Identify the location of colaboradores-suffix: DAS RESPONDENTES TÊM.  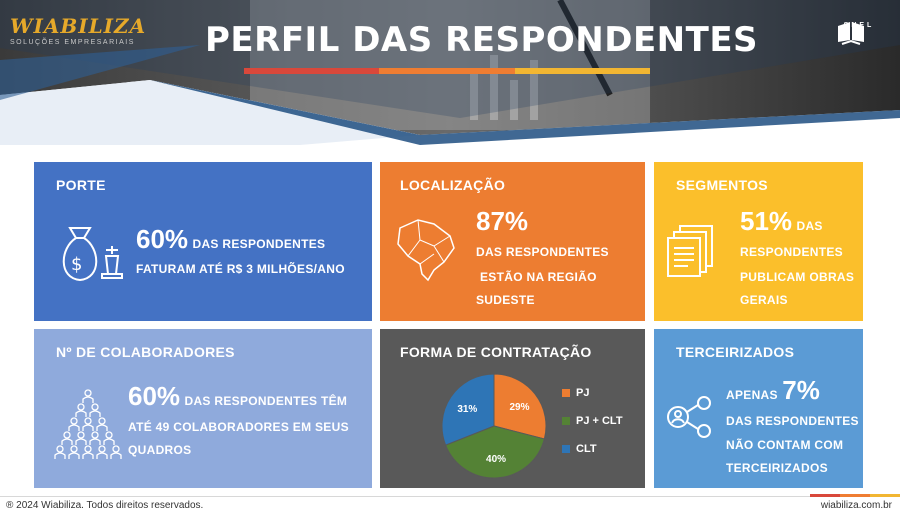
(266, 401).